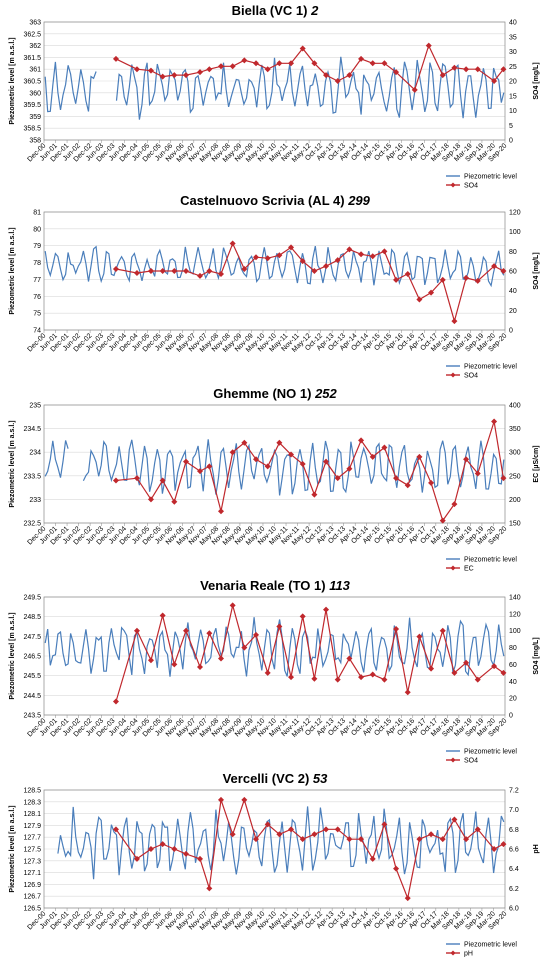 This screenshot has height=957, width=550. Describe the element at coordinates (264, 393) in the screenshot. I see `chart-title-text: Ghemme (NO 1)` at that location.